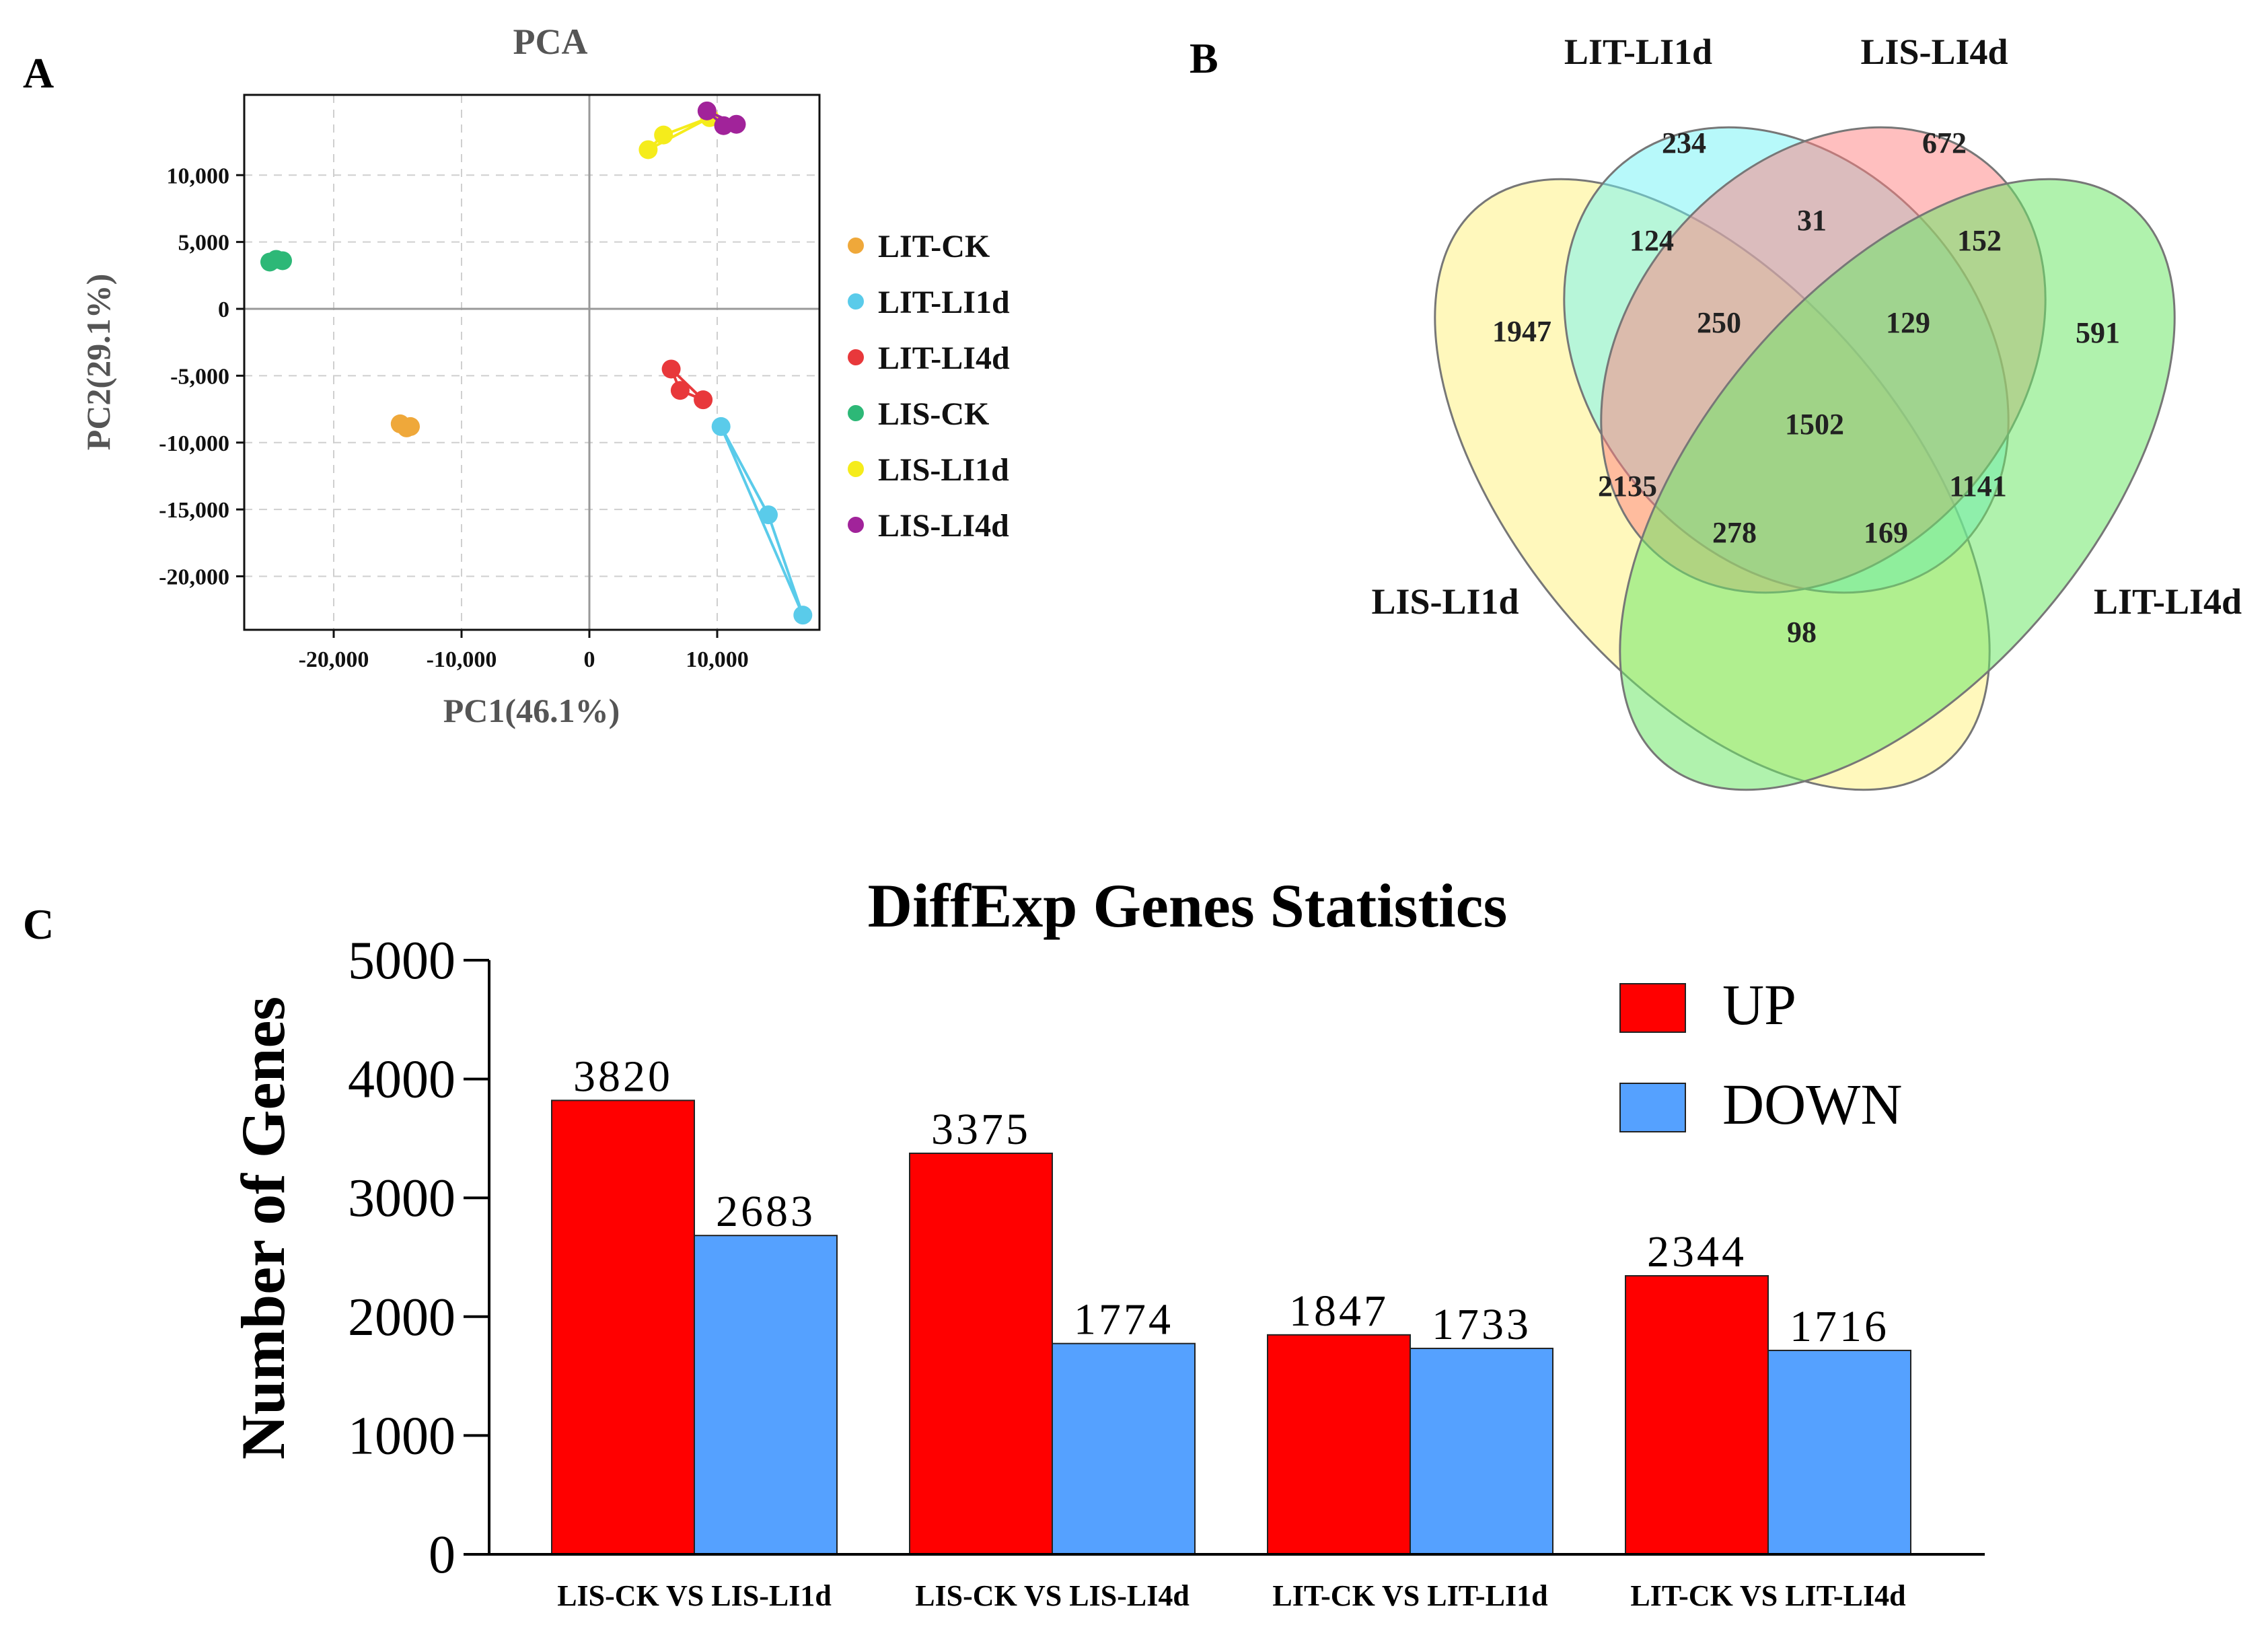 This screenshot has height=1627, width=2268. Describe the element at coordinates (38, 924) in the screenshot. I see `panel-label-c: C` at that location.